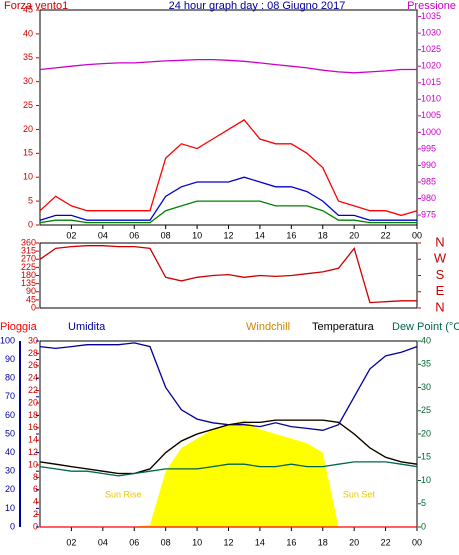 The width and height of the screenshot is (459, 555). I want to click on y-tick-label: 16, so click(33, 427).